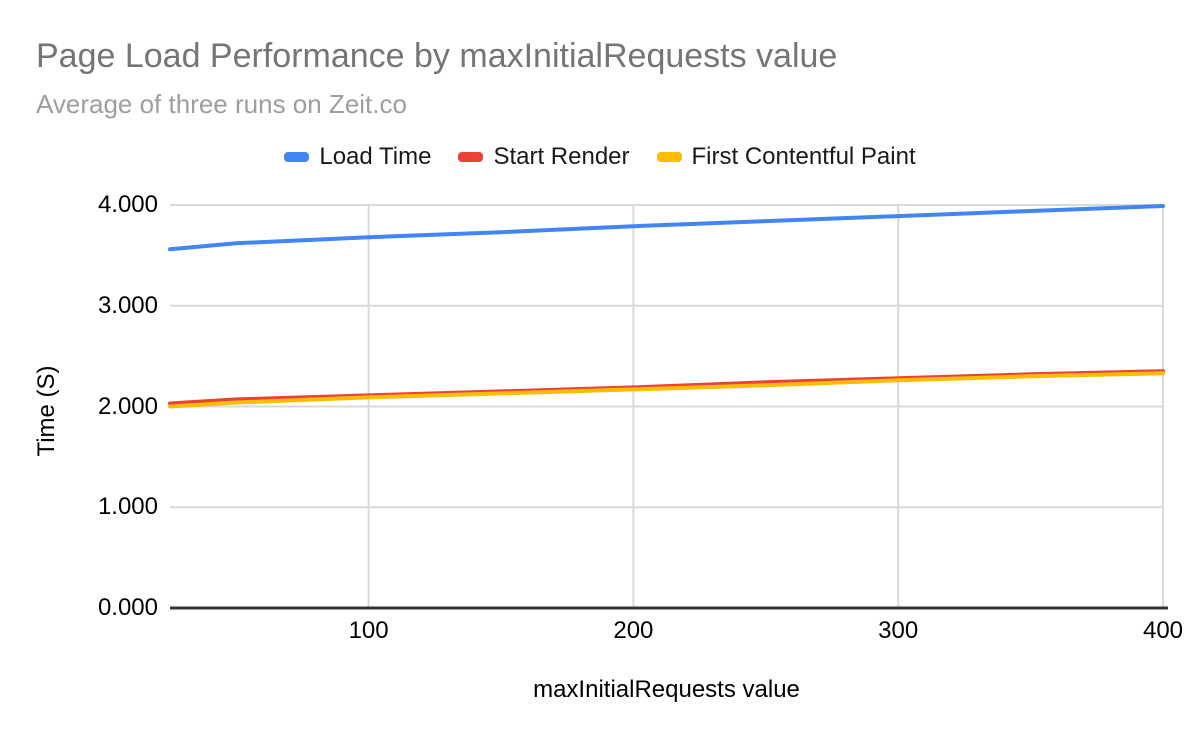 The height and width of the screenshot is (742, 1200). I want to click on y-tick-label: 0.000, so click(127, 607).